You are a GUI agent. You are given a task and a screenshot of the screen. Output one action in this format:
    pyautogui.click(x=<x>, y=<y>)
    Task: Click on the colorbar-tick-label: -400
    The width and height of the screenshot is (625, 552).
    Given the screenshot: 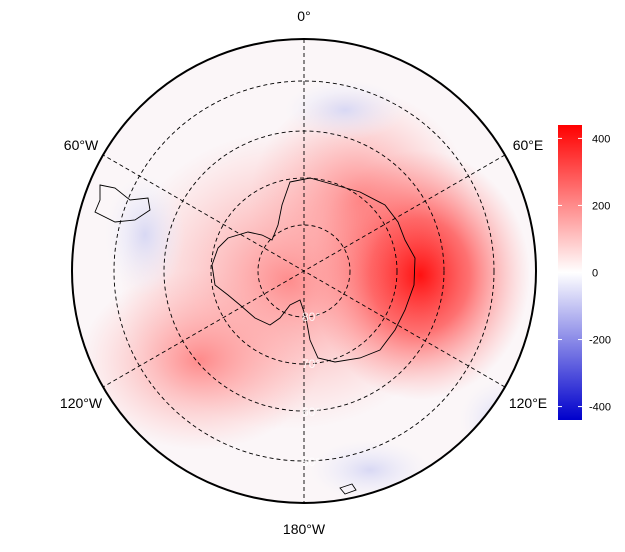 What is the action you would take?
    pyautogui.click(x=600, y=408)
    